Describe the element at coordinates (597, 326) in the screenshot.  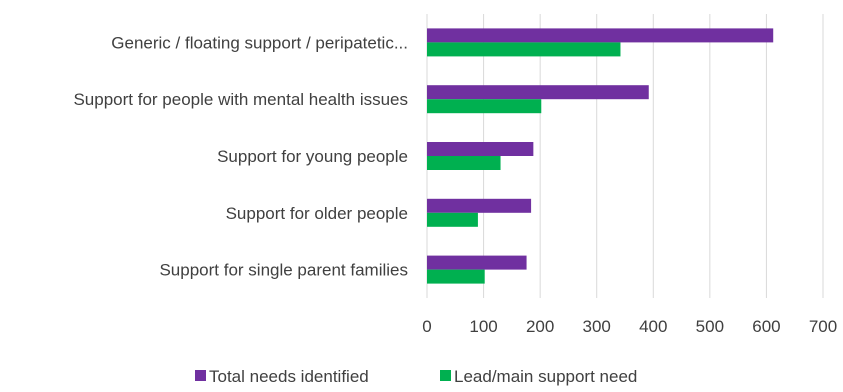
I see `x-tick-label: 300` at that location.